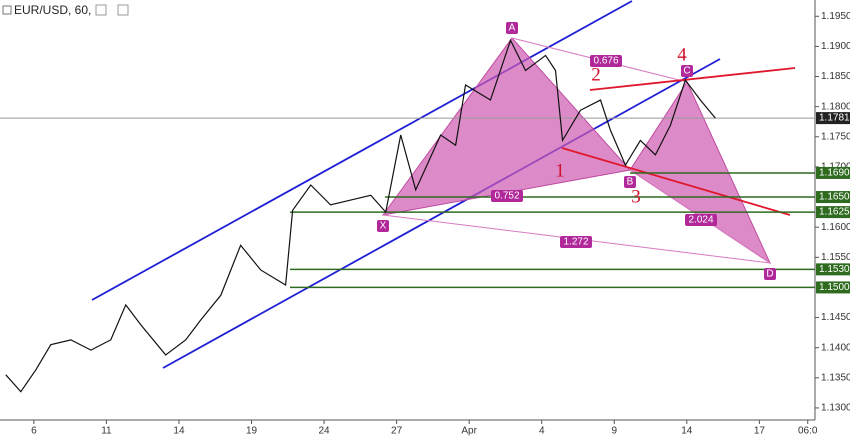 The height and width of the screenshot is (443, 850). I want to click on level-label: 1.1500, so click(834, 287).